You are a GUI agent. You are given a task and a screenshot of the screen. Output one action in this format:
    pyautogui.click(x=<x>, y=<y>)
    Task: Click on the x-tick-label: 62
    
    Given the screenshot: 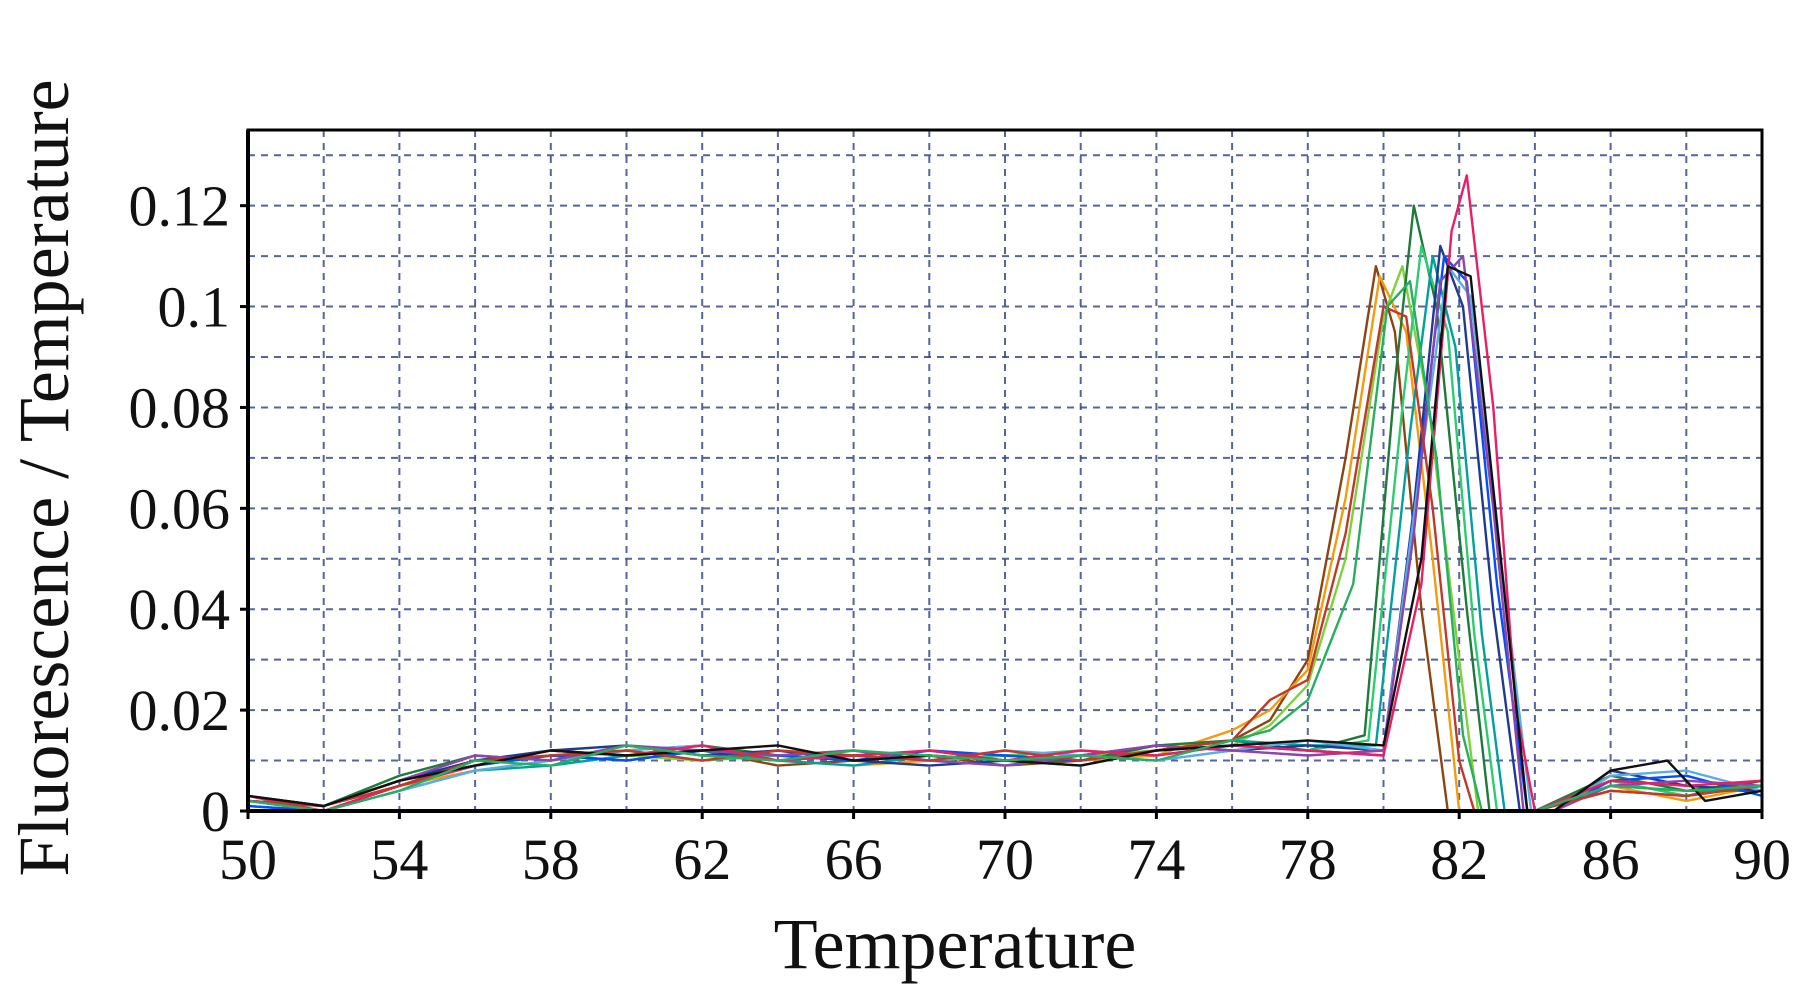 What is the action you would take?
    pyautogui.click(x=702, y=859)
    